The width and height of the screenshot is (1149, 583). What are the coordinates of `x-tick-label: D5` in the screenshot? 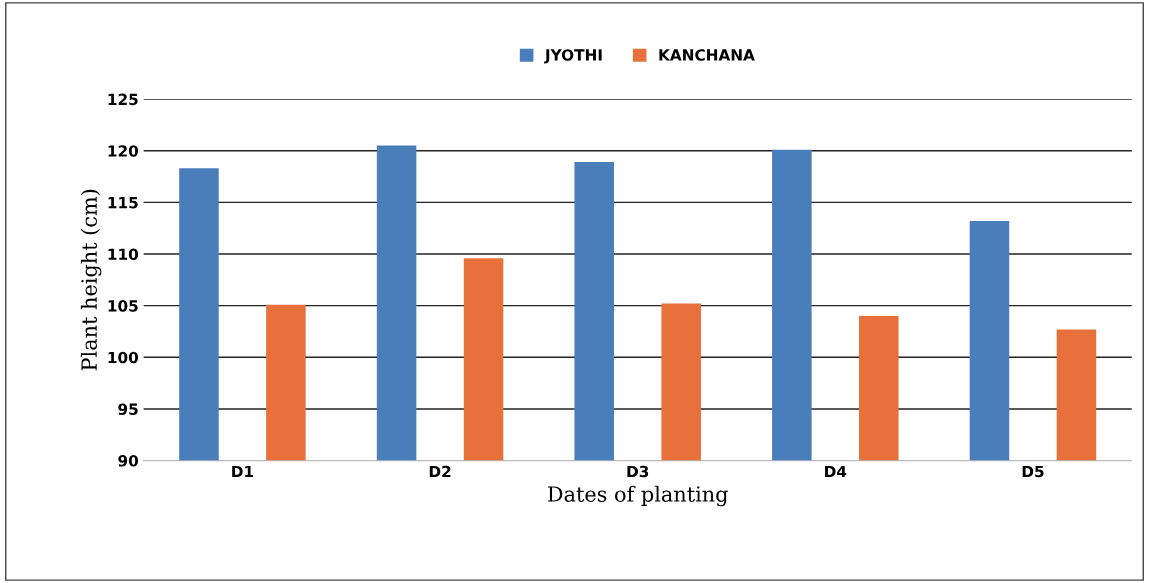 It's located at (1033, 471).